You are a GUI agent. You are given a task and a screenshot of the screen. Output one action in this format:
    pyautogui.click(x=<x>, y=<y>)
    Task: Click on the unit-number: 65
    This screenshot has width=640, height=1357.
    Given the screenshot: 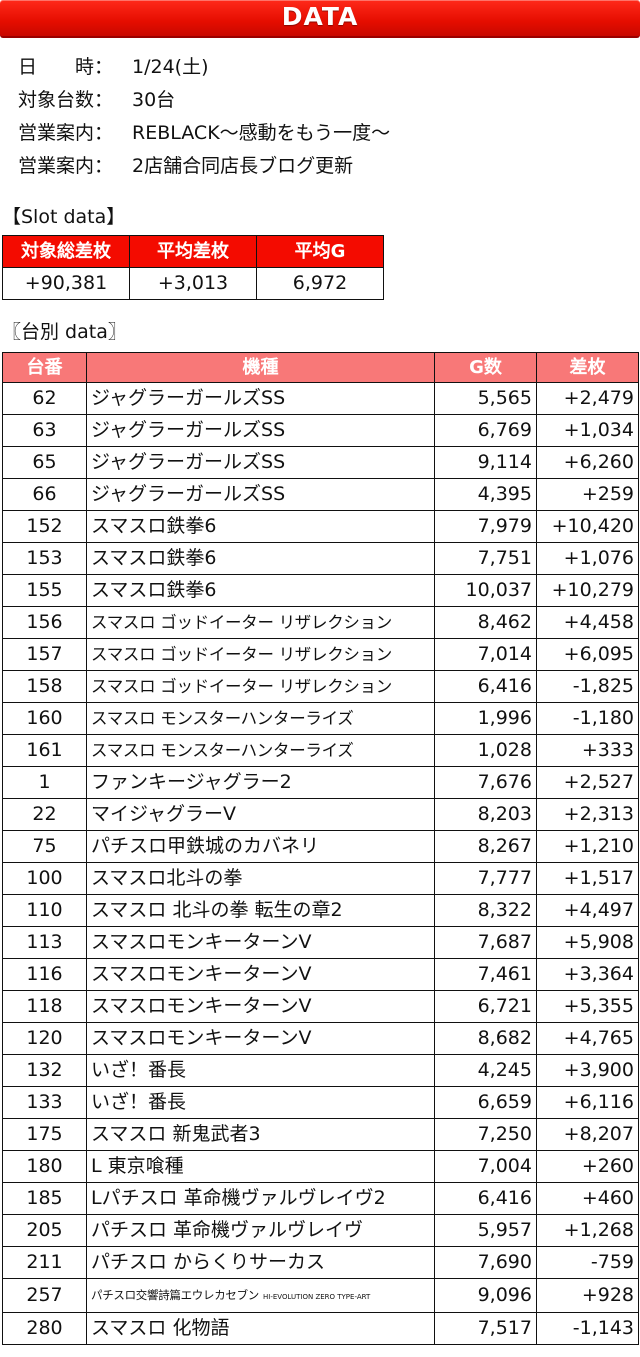 What is the action you would take?
    pyautogui.click(x=44, y=462)
    